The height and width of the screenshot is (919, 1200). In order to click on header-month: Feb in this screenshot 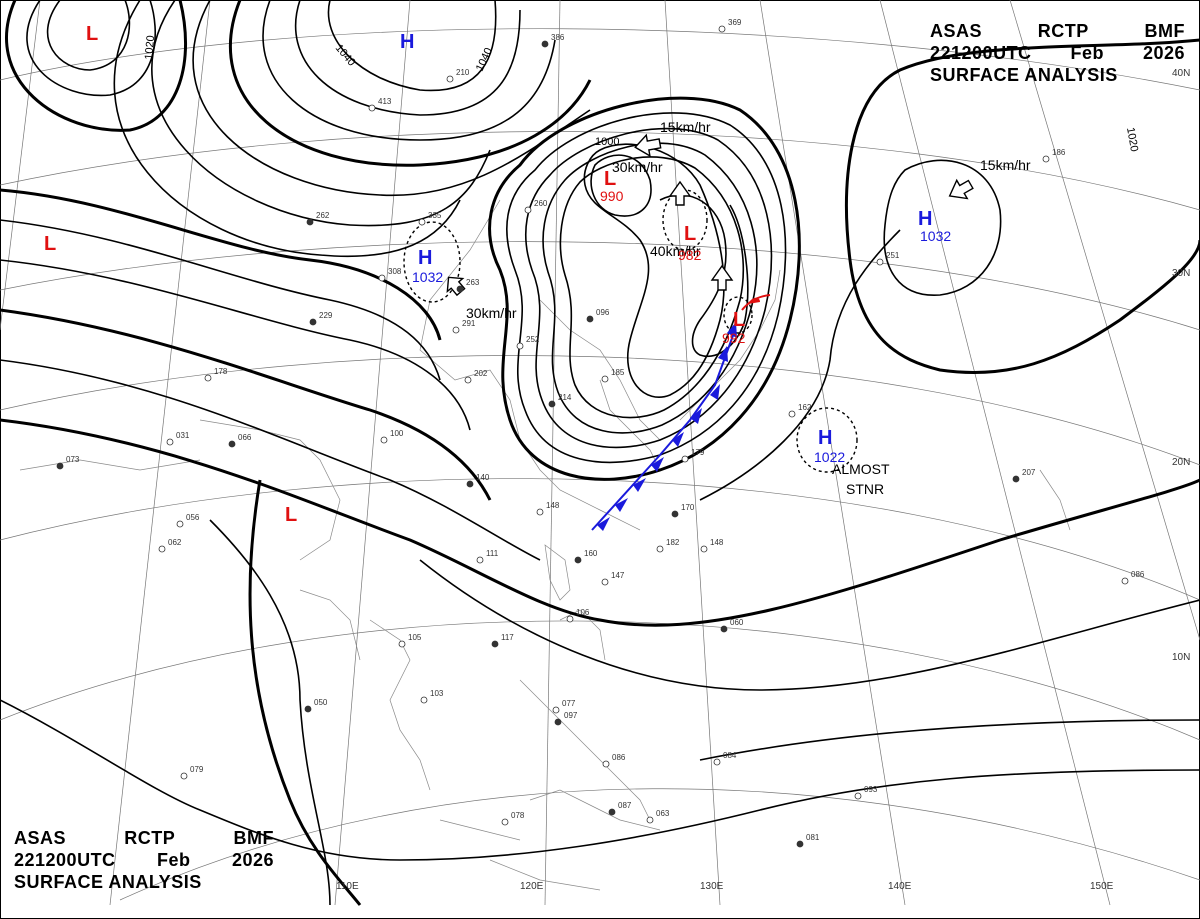, I will do `click(174, 860)`.